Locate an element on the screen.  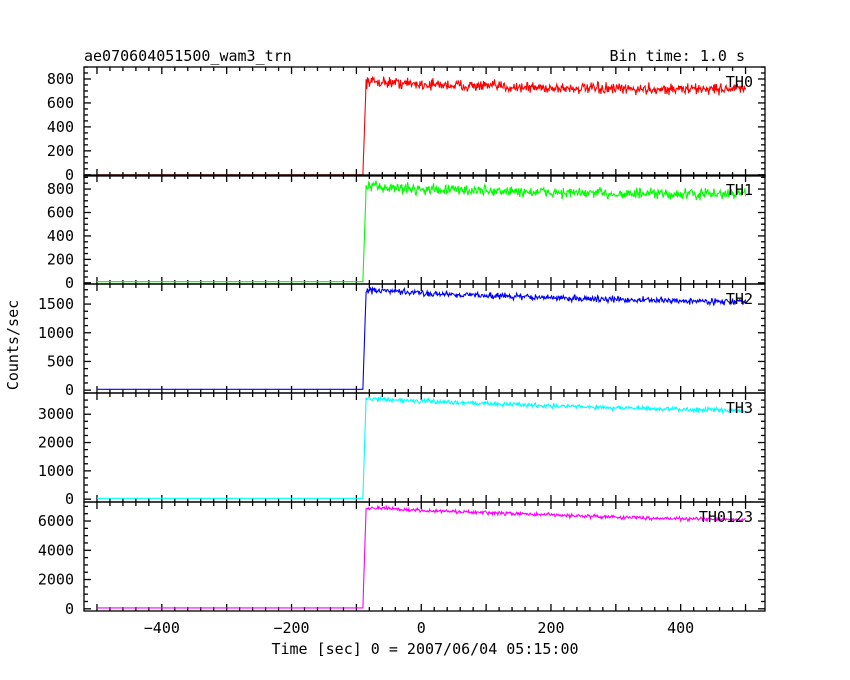
panel-th3: 0 1000 2000 3000 TH3 is located at coordinates (402, 450).